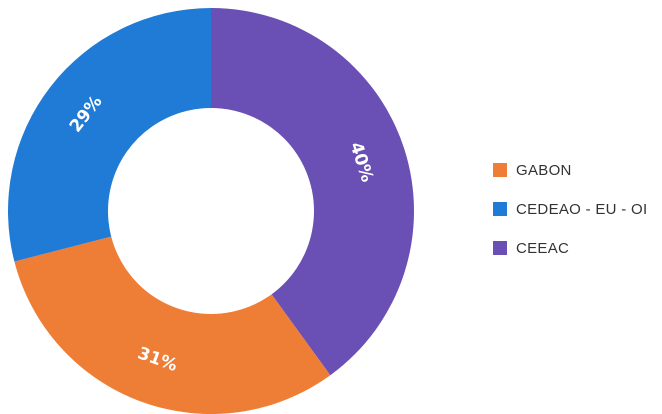  Describe the element at coordinates (582, 209) in the screenshot. I see `legend-label-cedeao-eu-oi: CEDEAO - EU - OI` at that location.